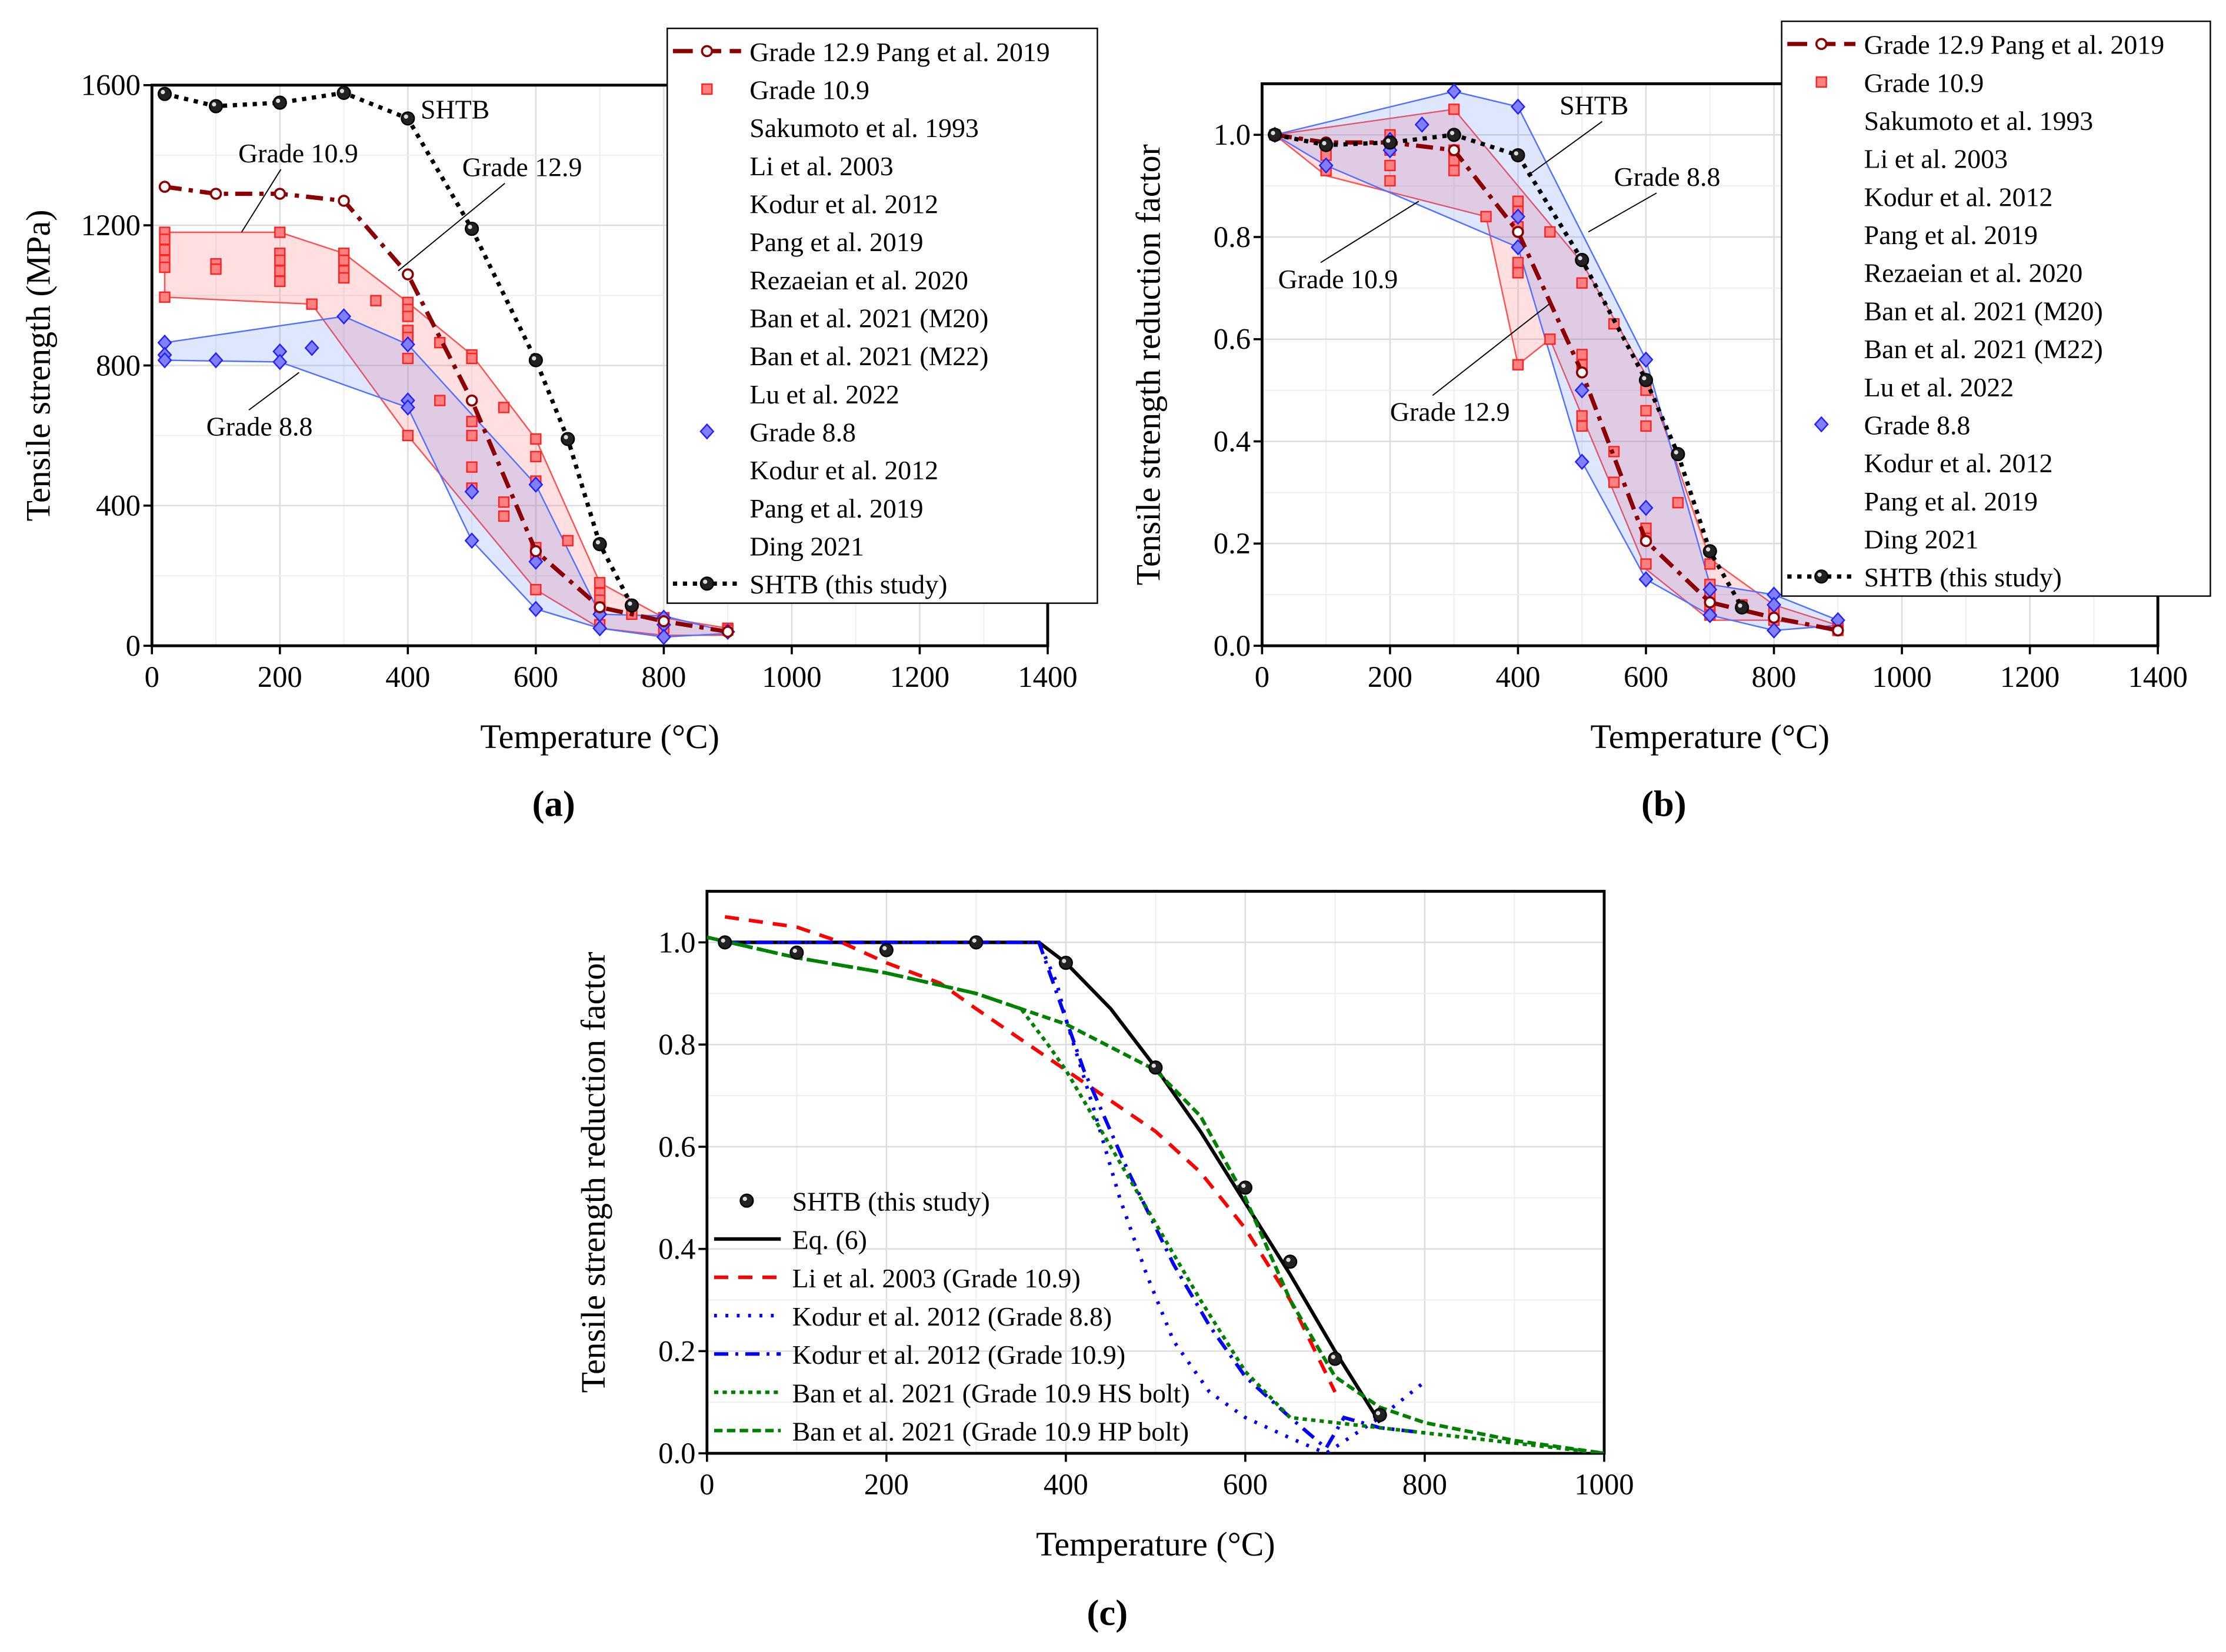  What do you see at coordinates (676, 1249) in the screenshot?
I see `y-tick-label: 0.4` at bounding box center [676, 1249].